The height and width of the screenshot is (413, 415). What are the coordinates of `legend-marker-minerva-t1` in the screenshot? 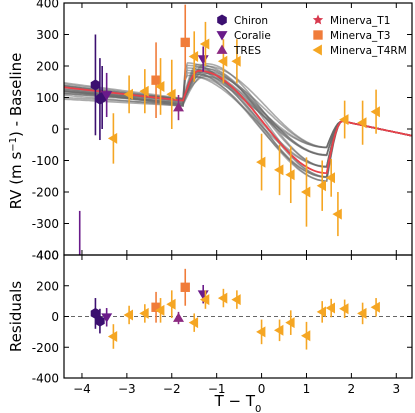 It's located at (318, 19).